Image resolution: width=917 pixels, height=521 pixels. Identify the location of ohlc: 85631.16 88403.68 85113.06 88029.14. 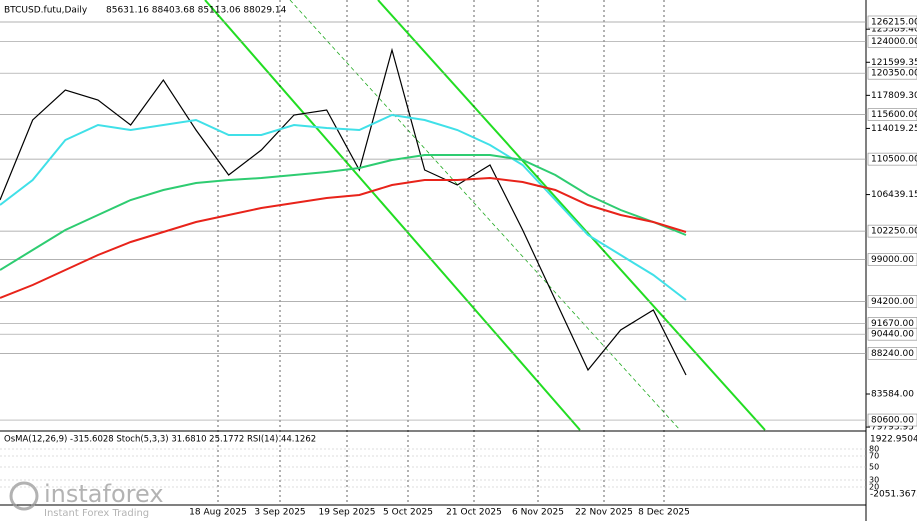
(196, 11).